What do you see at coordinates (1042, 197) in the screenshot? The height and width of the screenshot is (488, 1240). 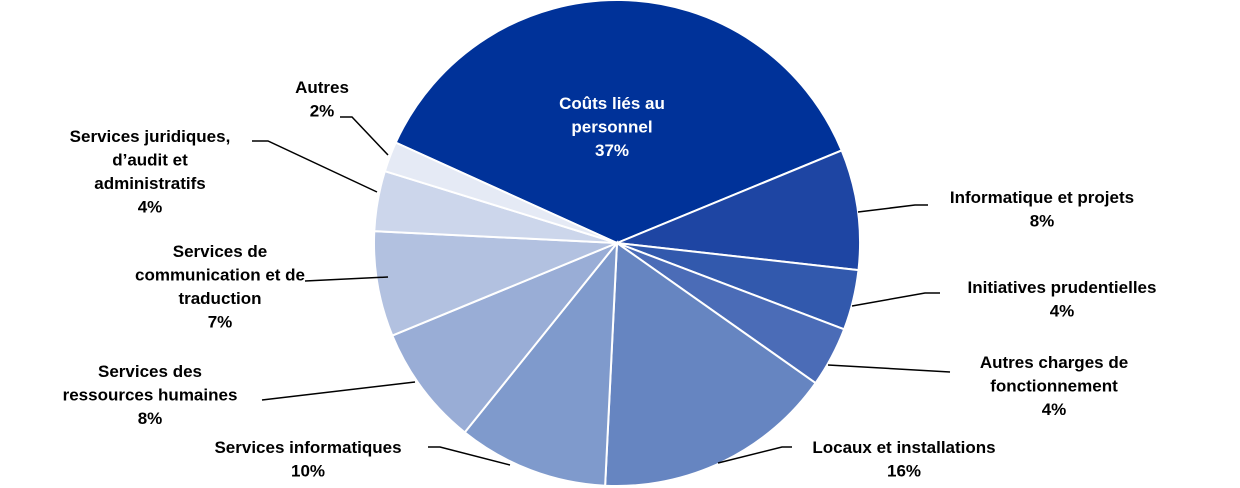 I see `slice-label: Informatique et projets` at bounding box center [1042, 197].